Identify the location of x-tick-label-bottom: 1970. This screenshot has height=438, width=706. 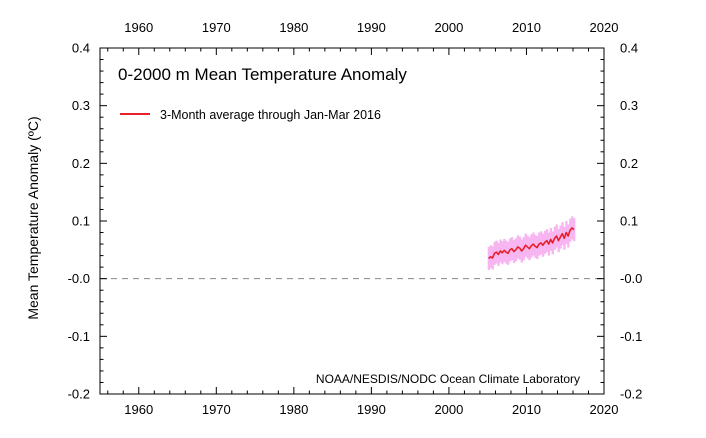
(216, 409).